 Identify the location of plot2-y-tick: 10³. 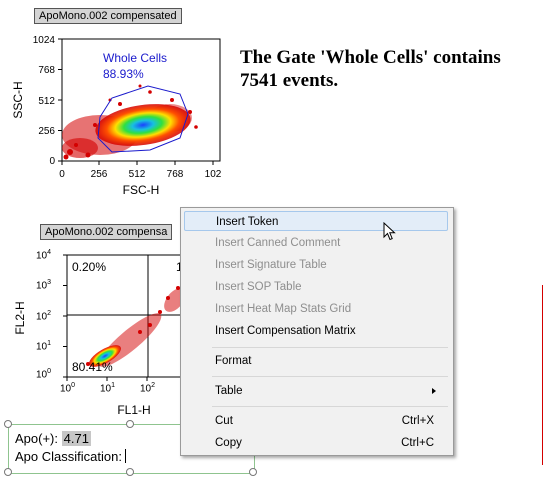
(44, 285).